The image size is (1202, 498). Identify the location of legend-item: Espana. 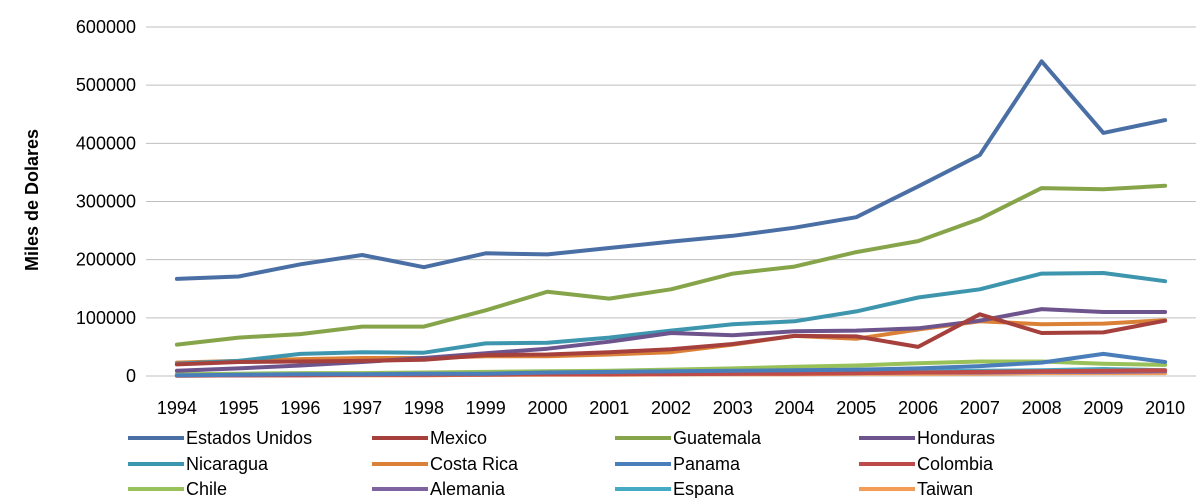
(675, 488).